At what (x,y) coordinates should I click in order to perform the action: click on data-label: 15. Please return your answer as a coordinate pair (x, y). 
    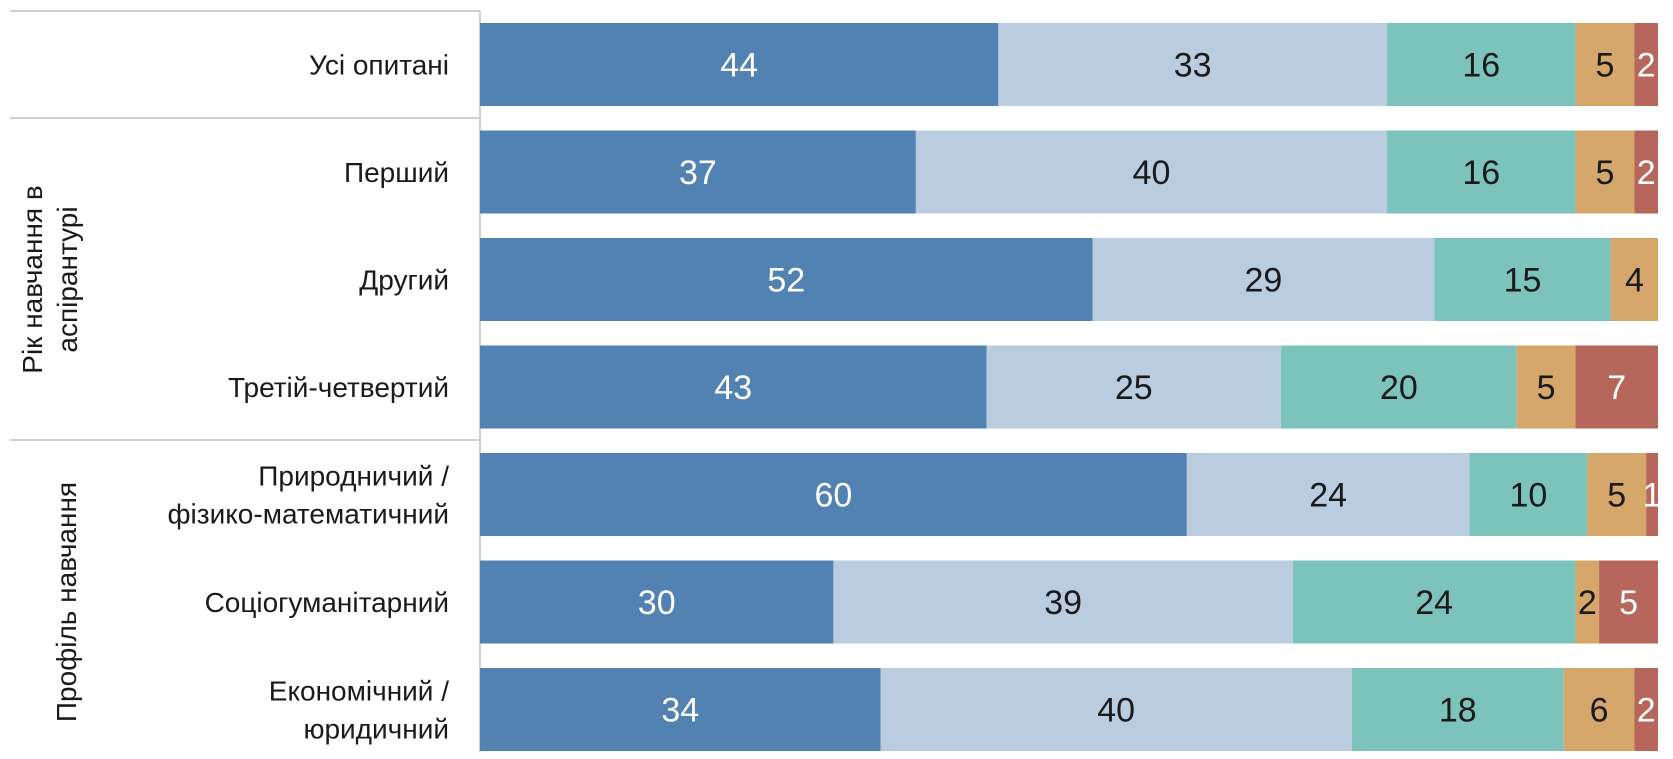
    Looking at the image, I should click on (1523, 281).